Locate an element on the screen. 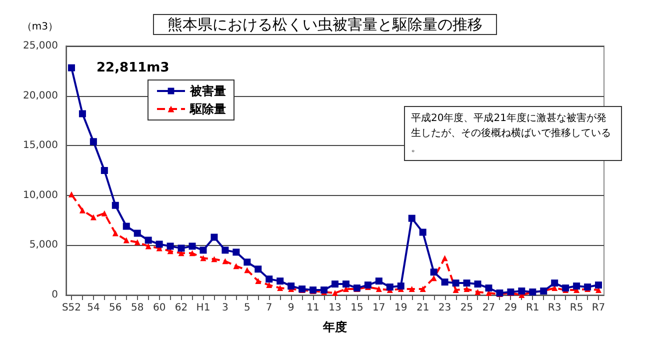 The image size is (650, 353). x-tick-label: 19 is located at coordinates (401, 308).